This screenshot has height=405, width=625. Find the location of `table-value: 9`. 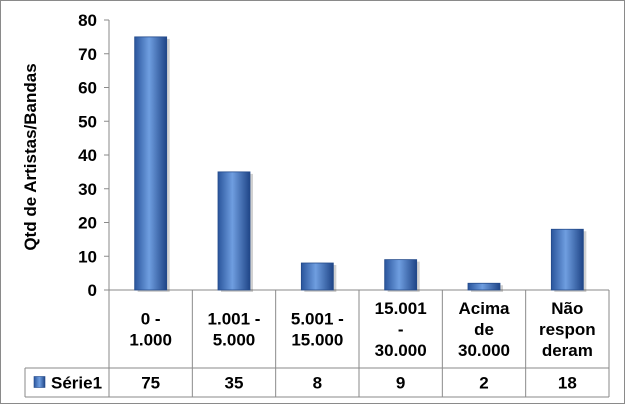

table-value: 9 is located at coordinates (400, 383).